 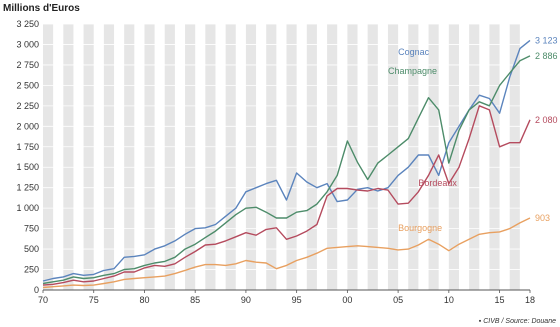 I want to click on y-tick-label: 750, so click(x=31, y=229).